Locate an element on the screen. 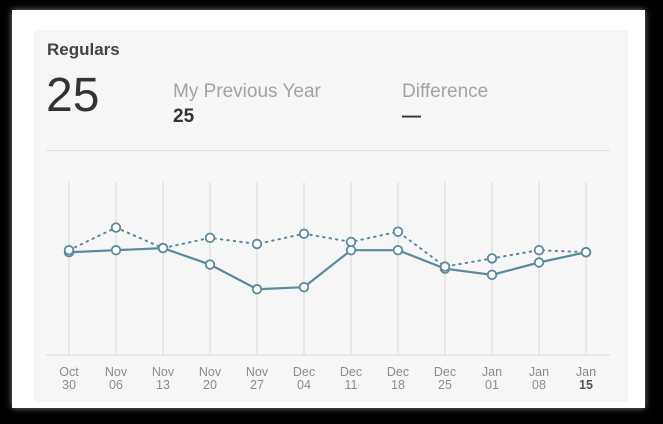 This screenshot has width=663, height=424. x-tick-label: 27 is located at coordinates (257, 385).